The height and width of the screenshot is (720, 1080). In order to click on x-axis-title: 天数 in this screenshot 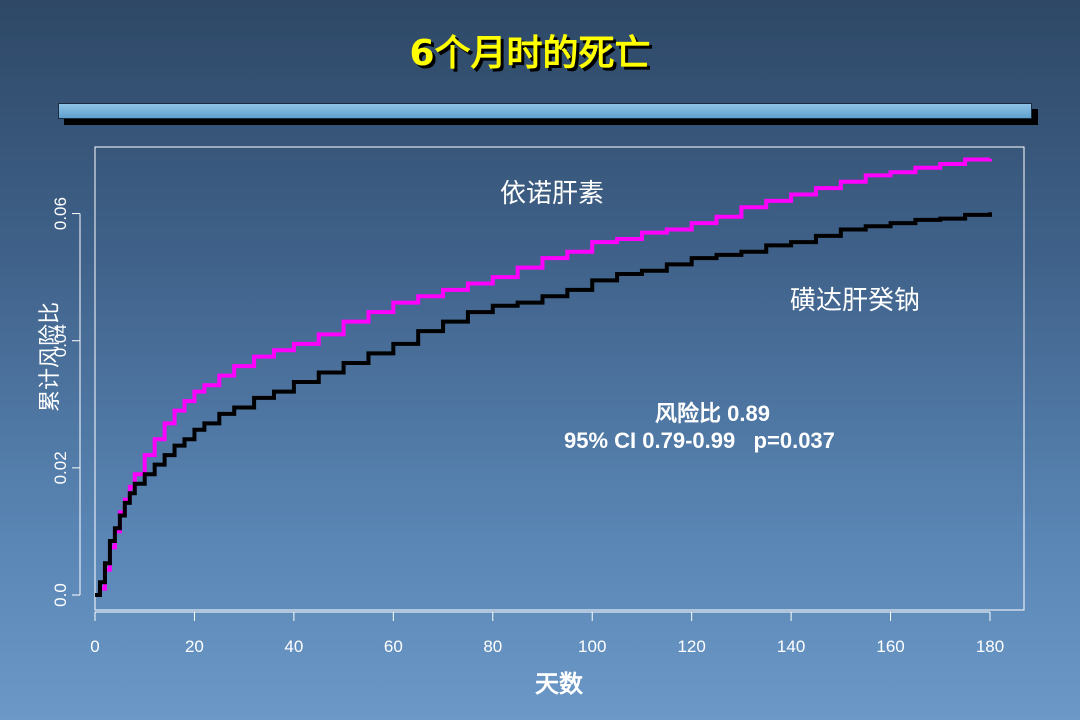, I will do `click(559, 684)`.